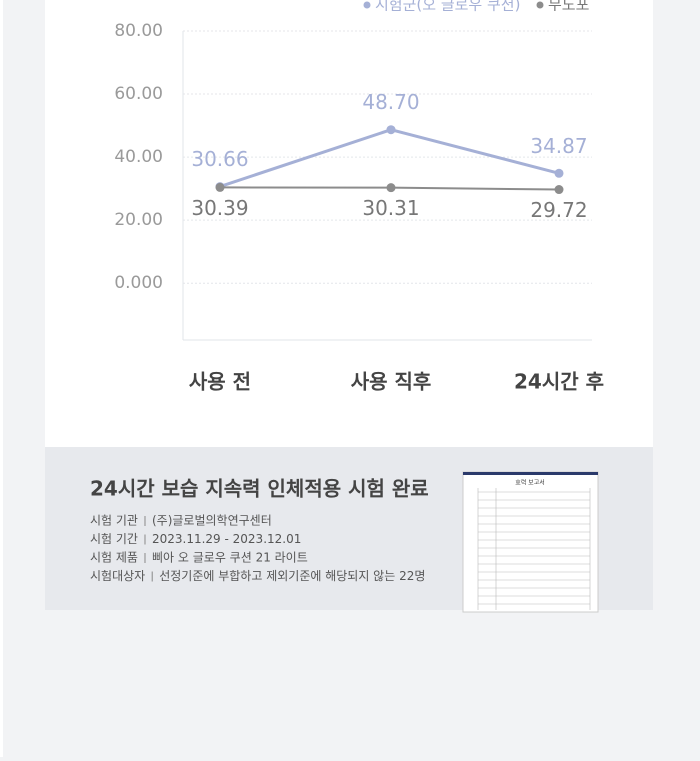 This screenshot has height=761, width=700. I want to click on info-label: 시험 기관, so click(114, 521).